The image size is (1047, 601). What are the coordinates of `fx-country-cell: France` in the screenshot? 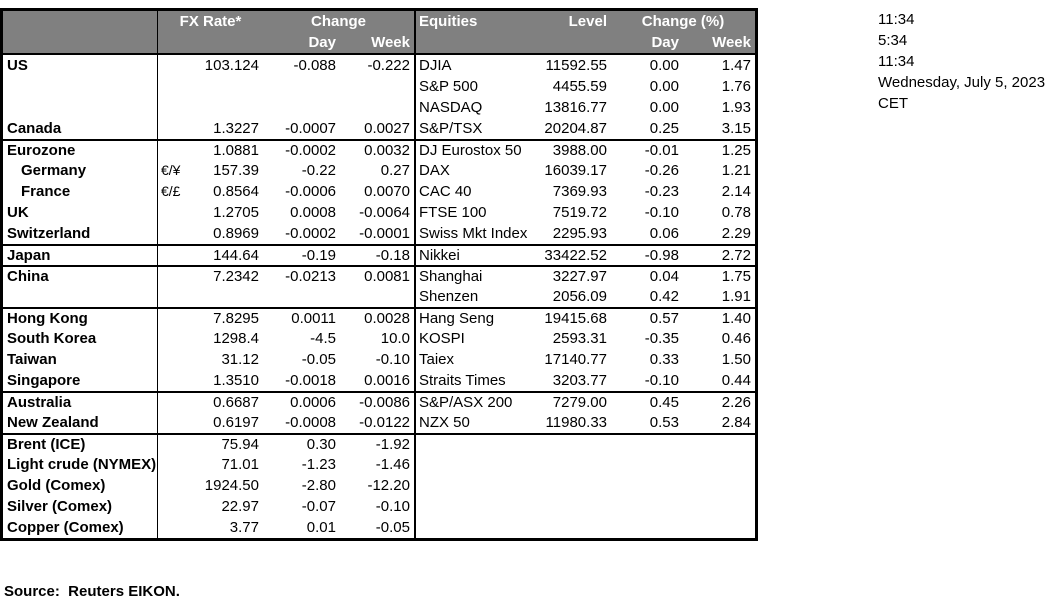 It's located at (80, 191).